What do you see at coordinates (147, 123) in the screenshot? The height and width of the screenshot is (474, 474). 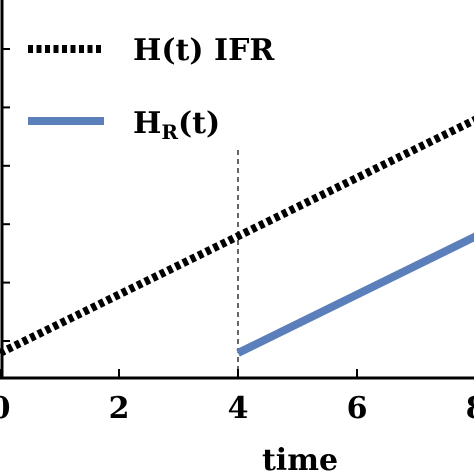 I see `legend-hr-main: H` at bounding box center [147, 123].